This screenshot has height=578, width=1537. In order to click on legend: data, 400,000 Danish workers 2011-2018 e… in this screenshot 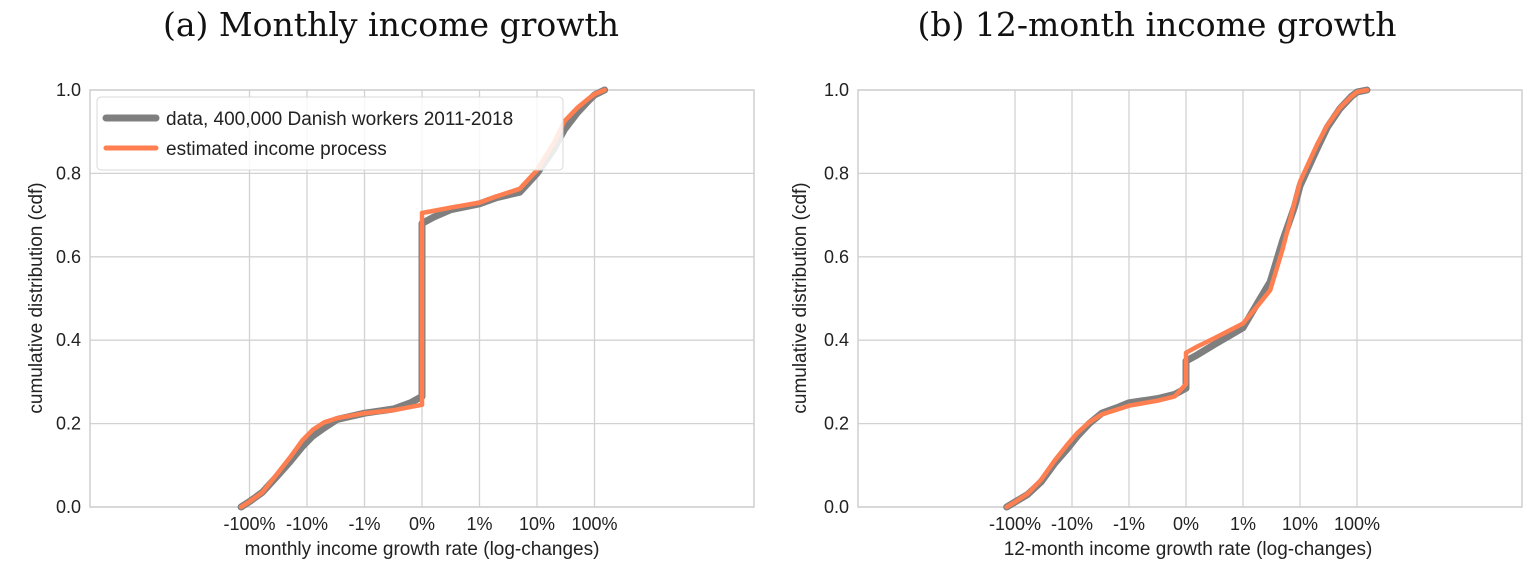, I will do `click(330, 133)`.